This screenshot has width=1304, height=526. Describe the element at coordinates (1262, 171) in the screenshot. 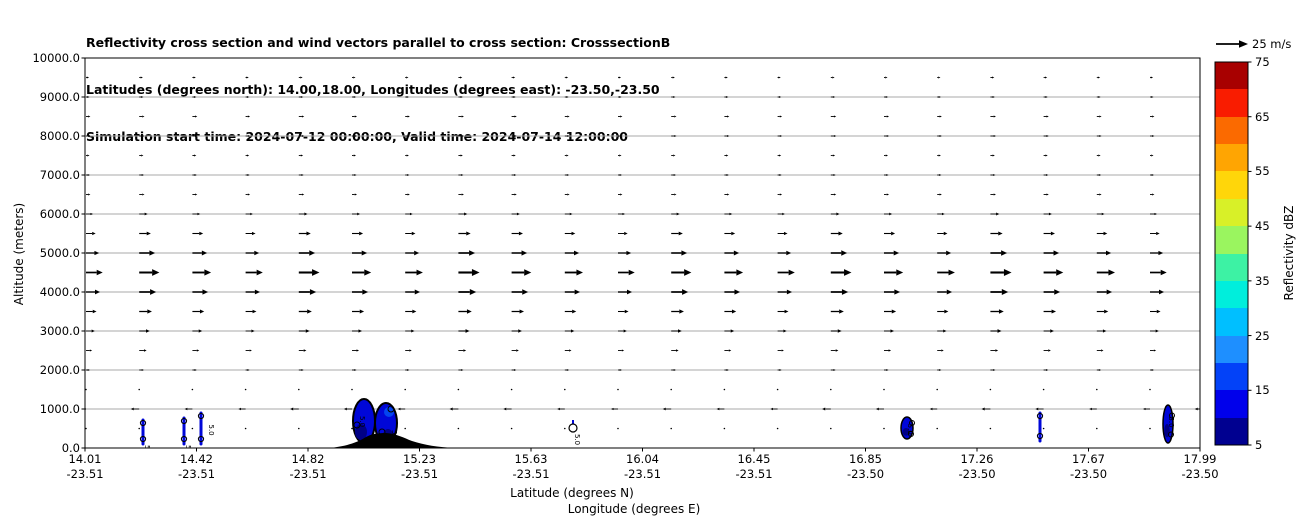

I see `colorbar-tick-label: 55` at that location.